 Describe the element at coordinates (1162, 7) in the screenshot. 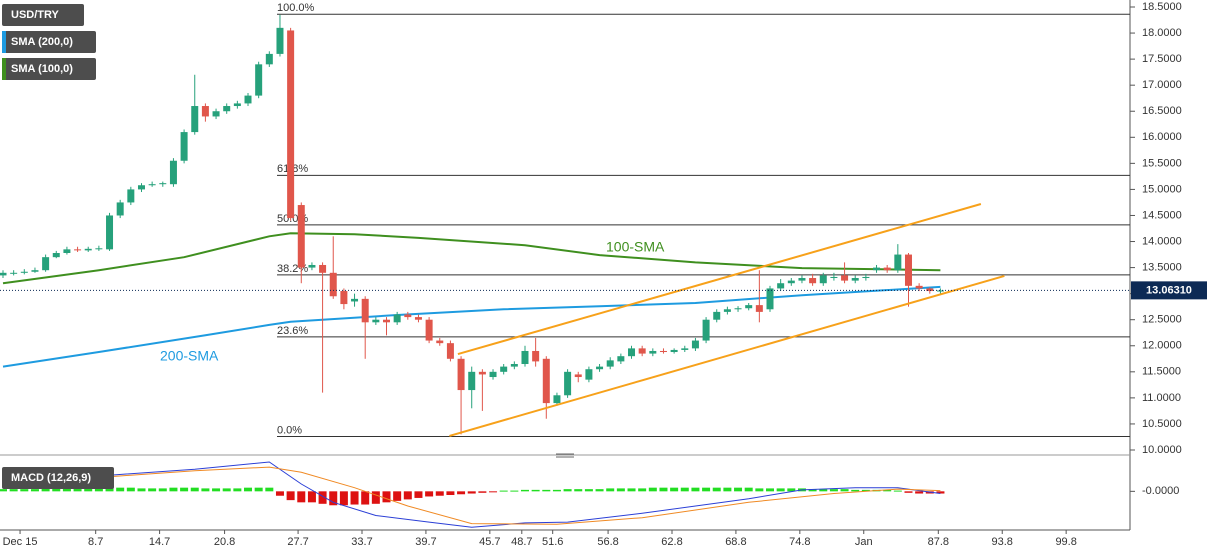

I see `y-tick-label: 18.5000` at that location.